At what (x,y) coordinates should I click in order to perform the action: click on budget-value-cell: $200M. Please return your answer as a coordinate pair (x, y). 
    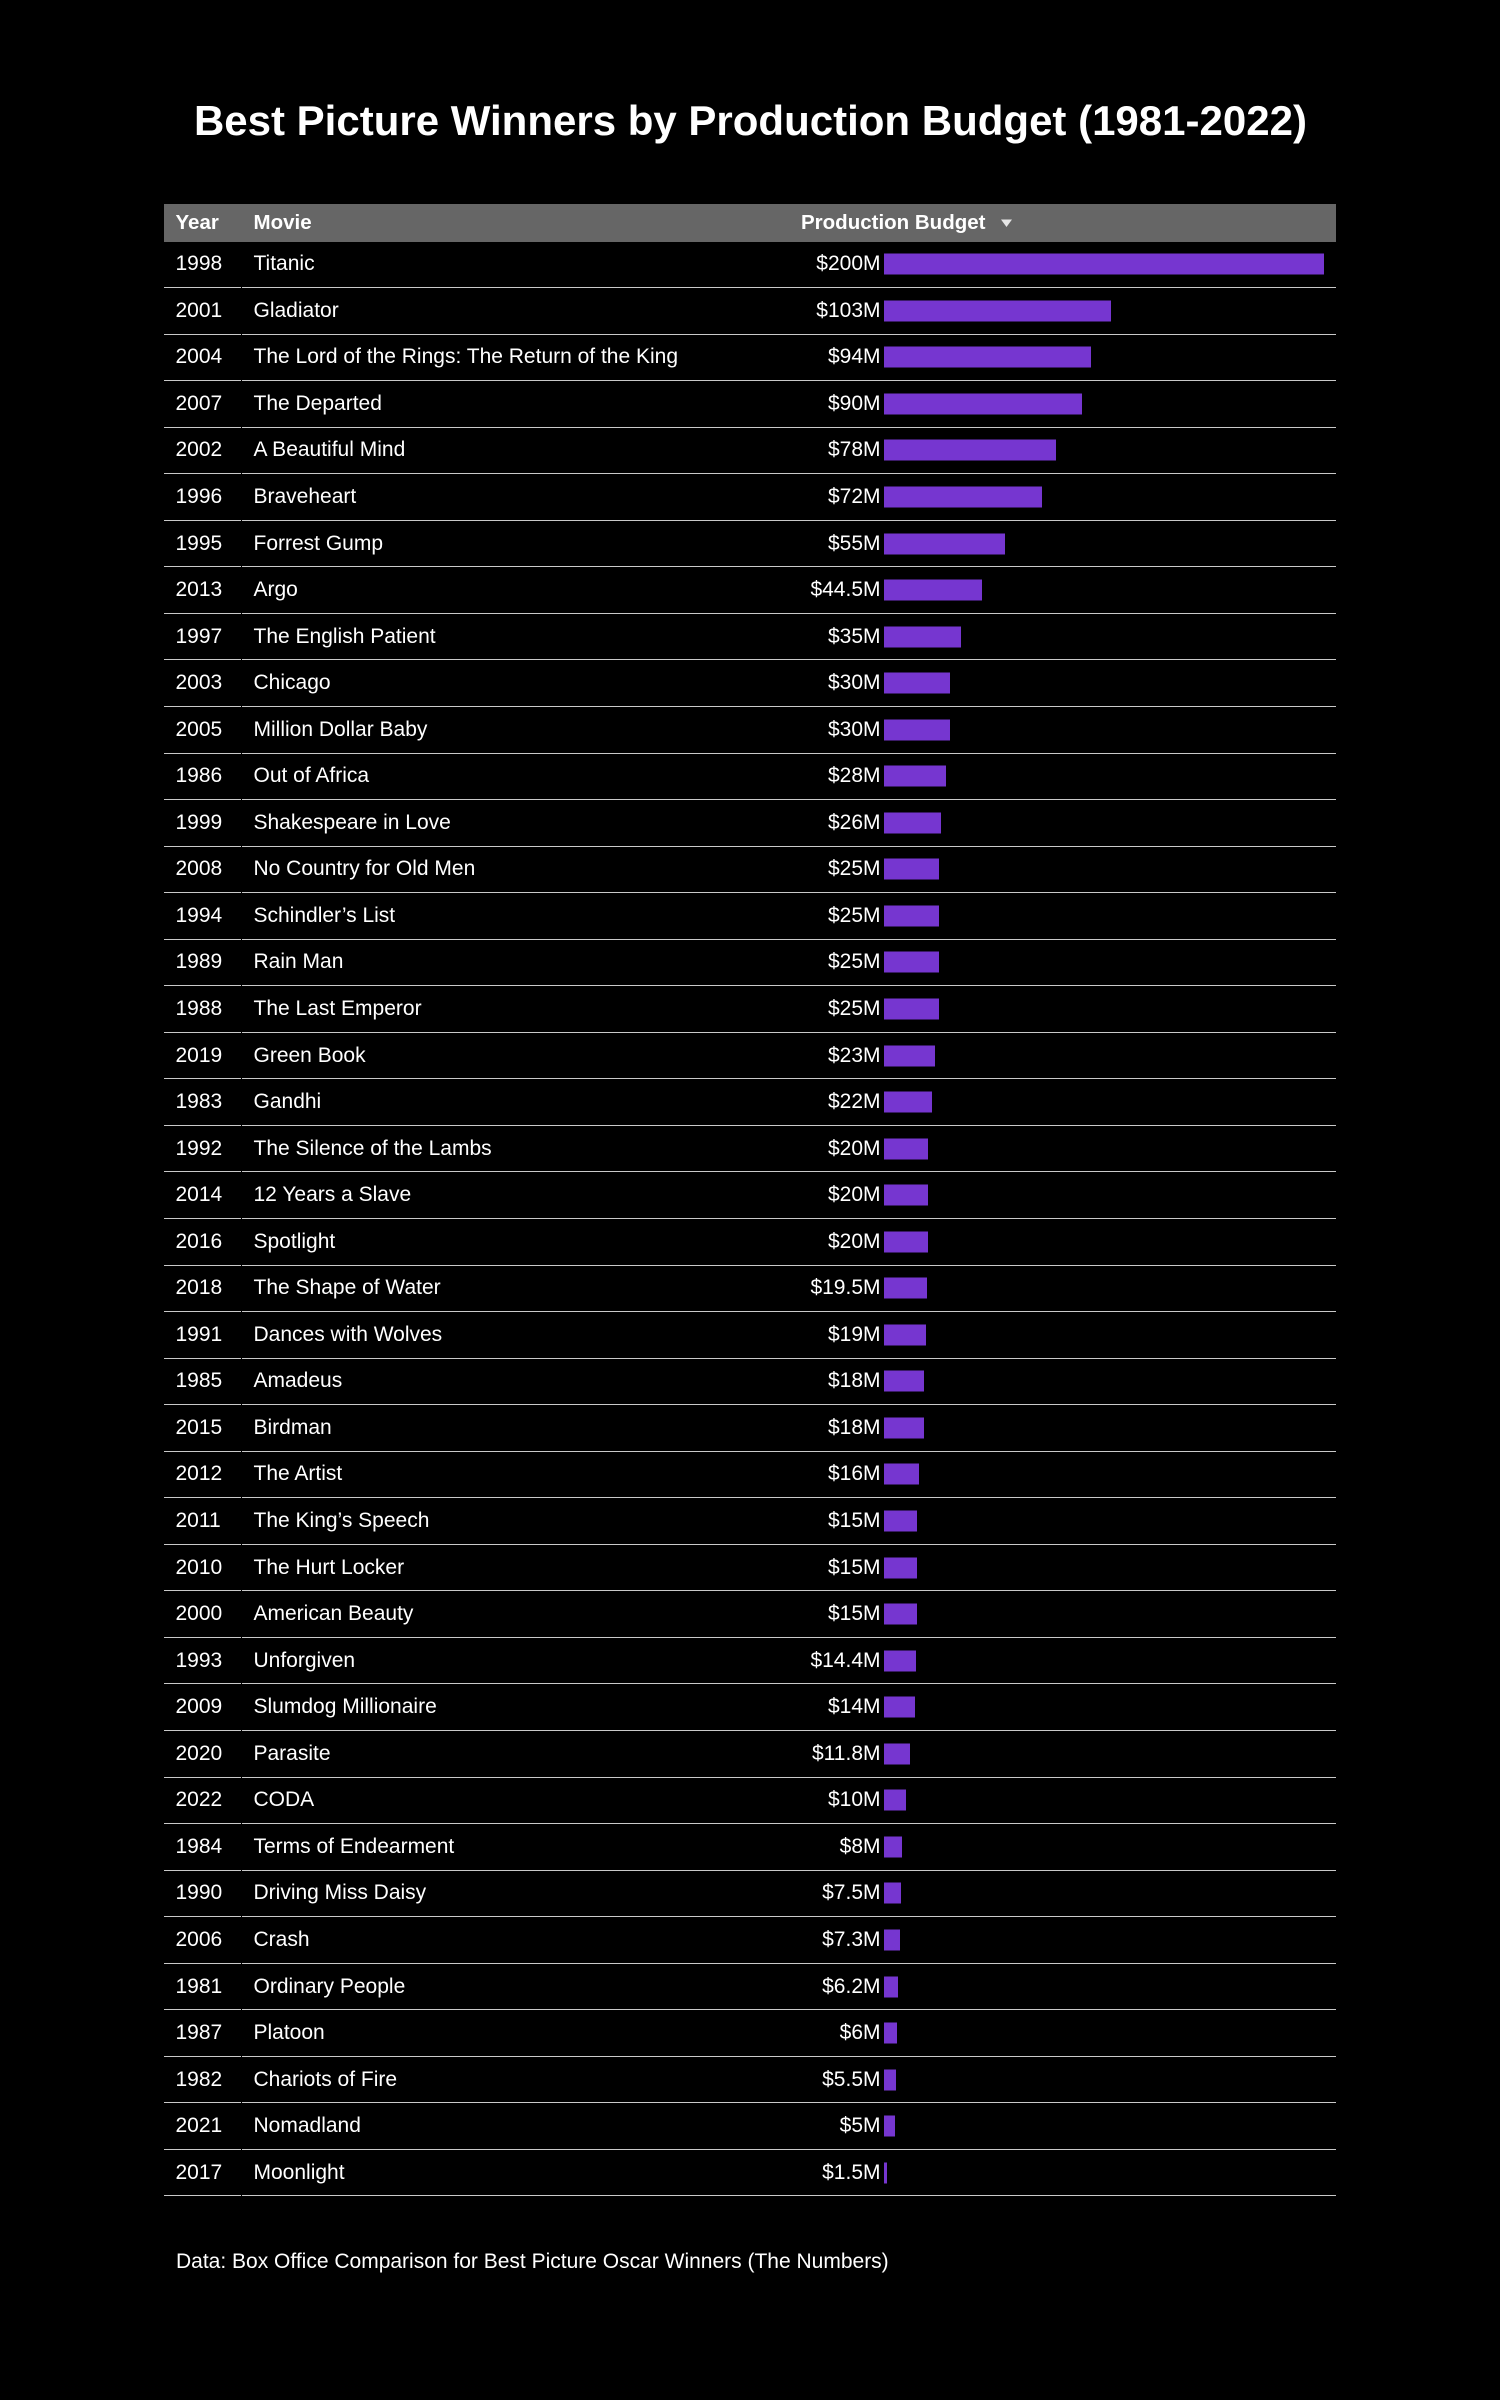
    Looking at the image, I should click on (848, 264).